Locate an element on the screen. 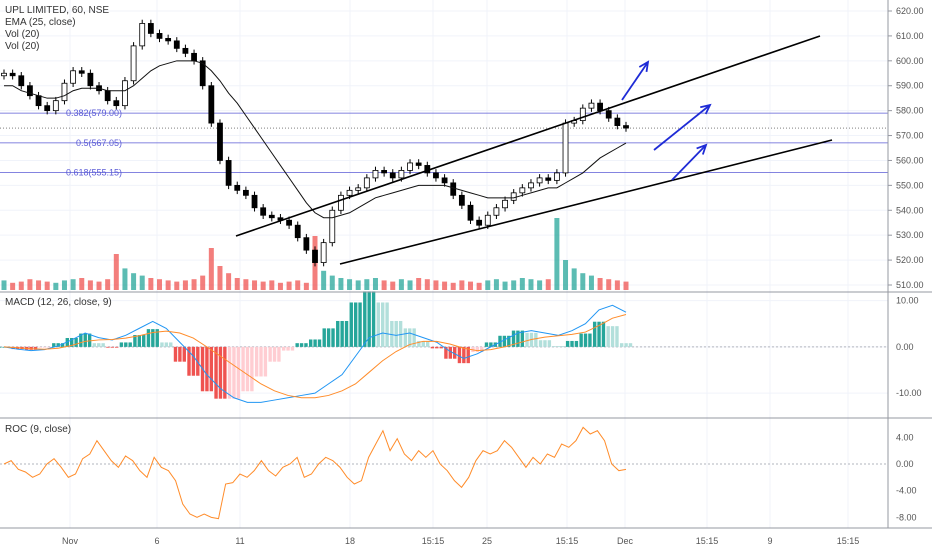 This screenshot has height=550, width=932. price-tick-label: 620.00 is located at coordinates (910, 11).